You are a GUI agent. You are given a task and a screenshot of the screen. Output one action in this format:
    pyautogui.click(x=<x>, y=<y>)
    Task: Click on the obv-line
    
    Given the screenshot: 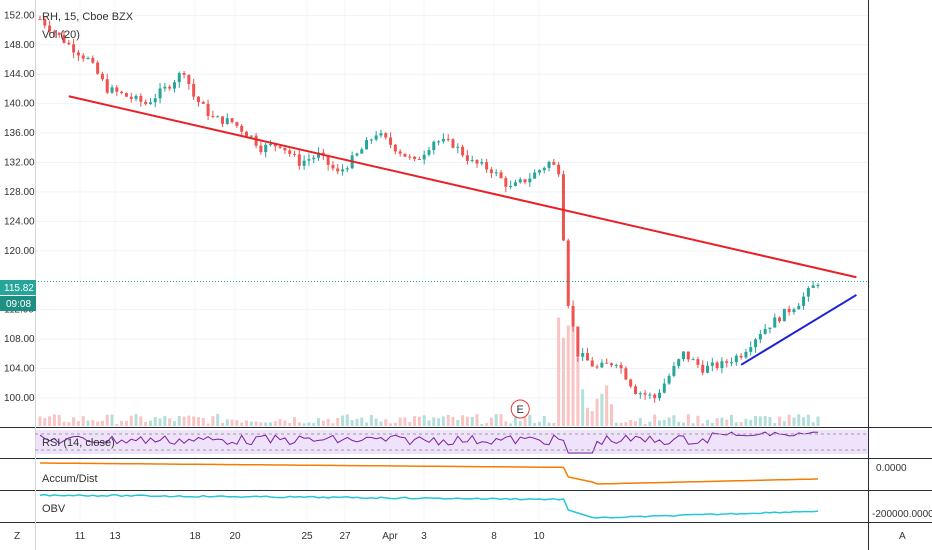 What is the action you would take?
    pyautogui.click(x=429, y=506)
    